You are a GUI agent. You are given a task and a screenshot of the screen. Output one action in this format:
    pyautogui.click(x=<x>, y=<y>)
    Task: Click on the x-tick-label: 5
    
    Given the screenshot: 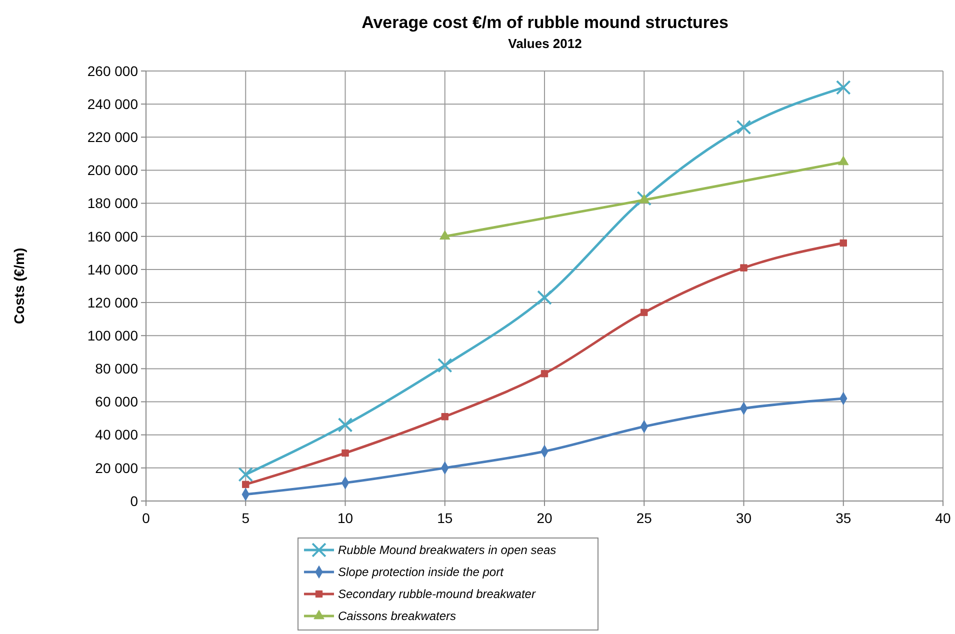 What is the action you would take?
    pyautogui.click(x=246, y=518)
    